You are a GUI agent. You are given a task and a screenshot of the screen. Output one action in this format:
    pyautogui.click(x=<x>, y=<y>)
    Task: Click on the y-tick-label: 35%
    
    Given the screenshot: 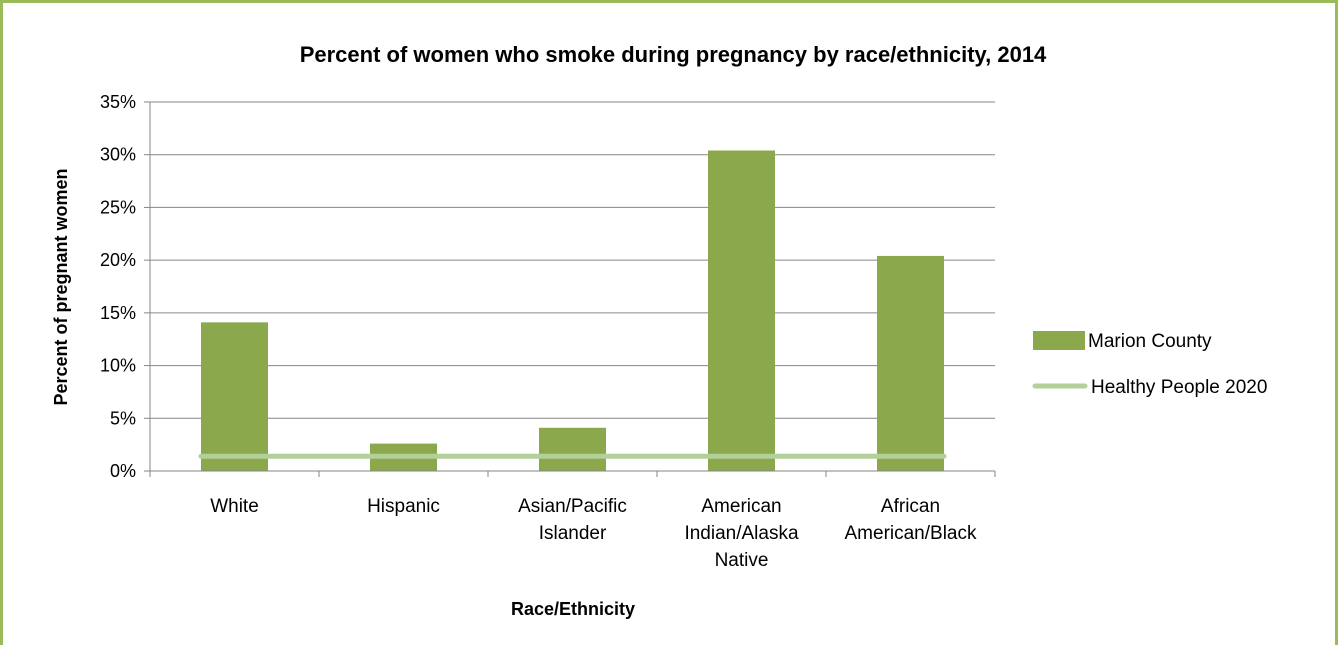 What is the action you would take?
    pyautogui.click(x=118, y=102)
    